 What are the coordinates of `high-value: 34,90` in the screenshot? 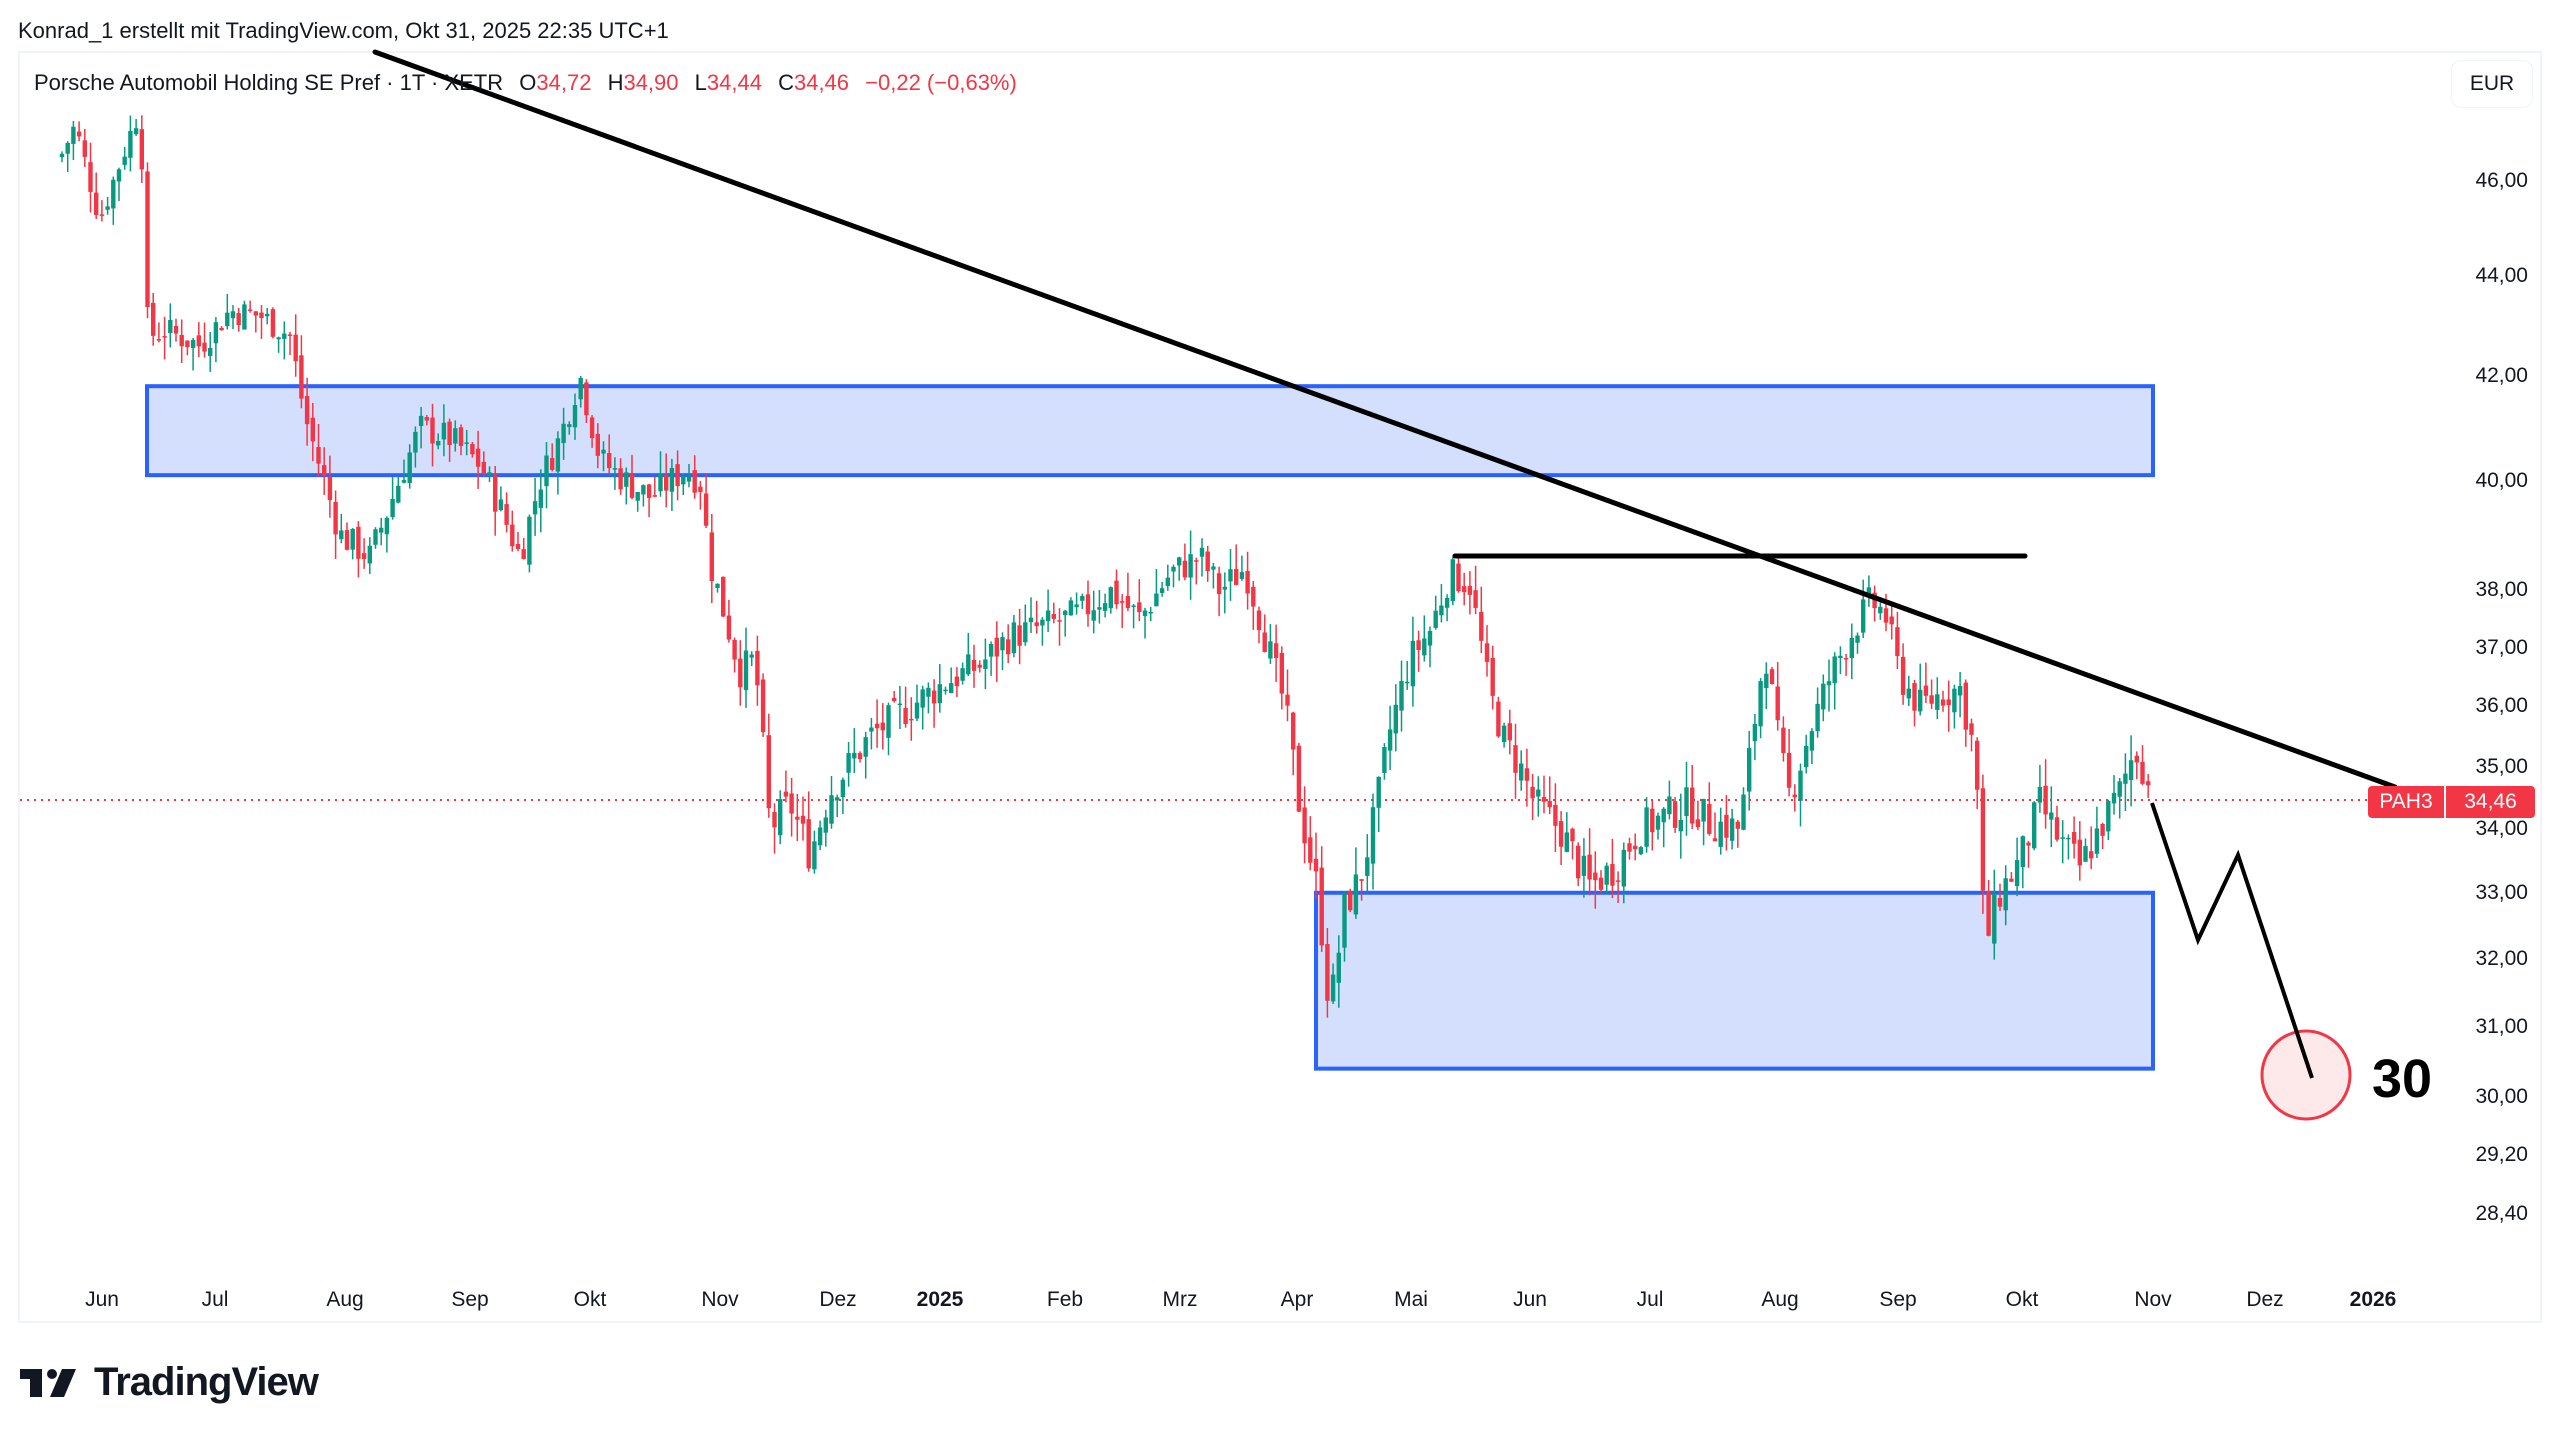 It's located at (651, 82).